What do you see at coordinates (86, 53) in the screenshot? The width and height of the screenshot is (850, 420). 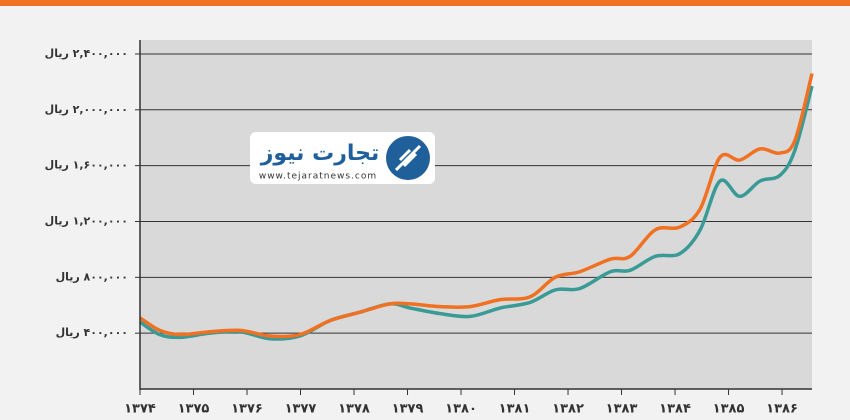 I see `y-tick-label: ۲,۴۰۰,۰۰۰ ریال` at bounding box center [86, 53].